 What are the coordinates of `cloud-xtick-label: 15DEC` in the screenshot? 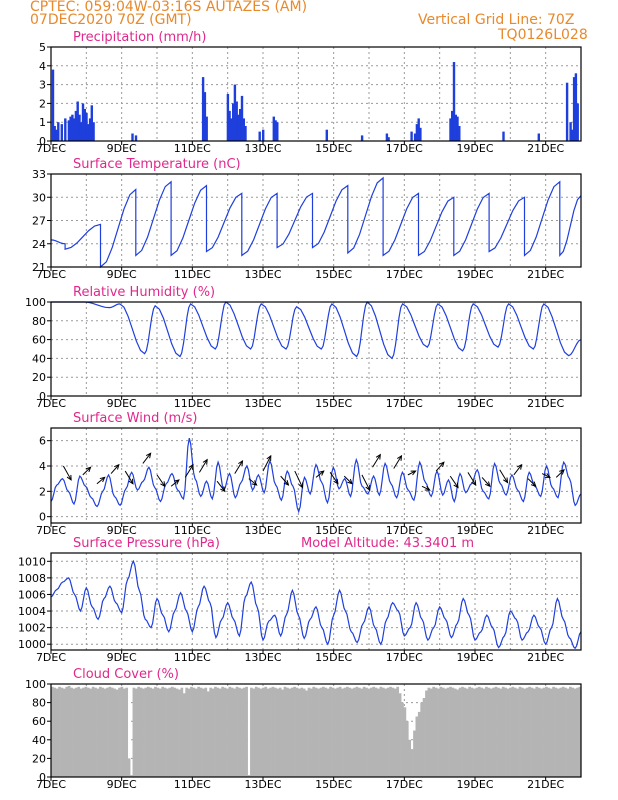 It's located at (333, 784).